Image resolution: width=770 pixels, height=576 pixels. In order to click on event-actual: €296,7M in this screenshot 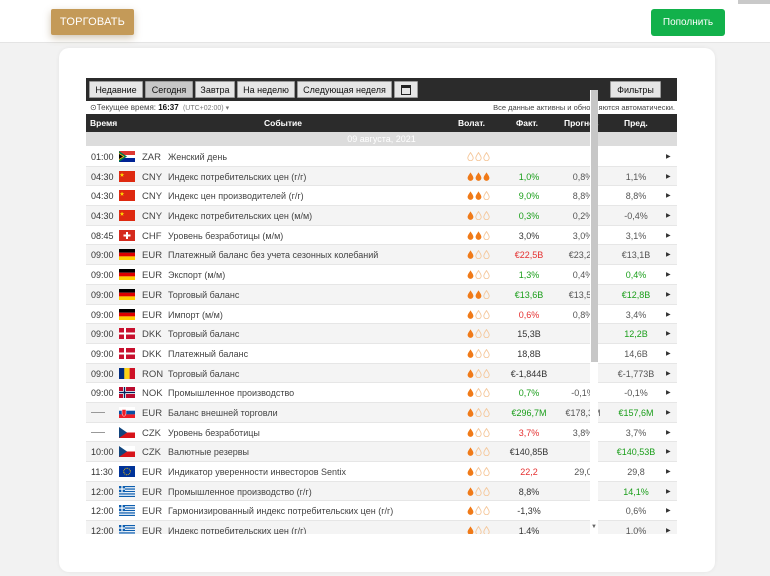, I will do `click(529, 412)`.